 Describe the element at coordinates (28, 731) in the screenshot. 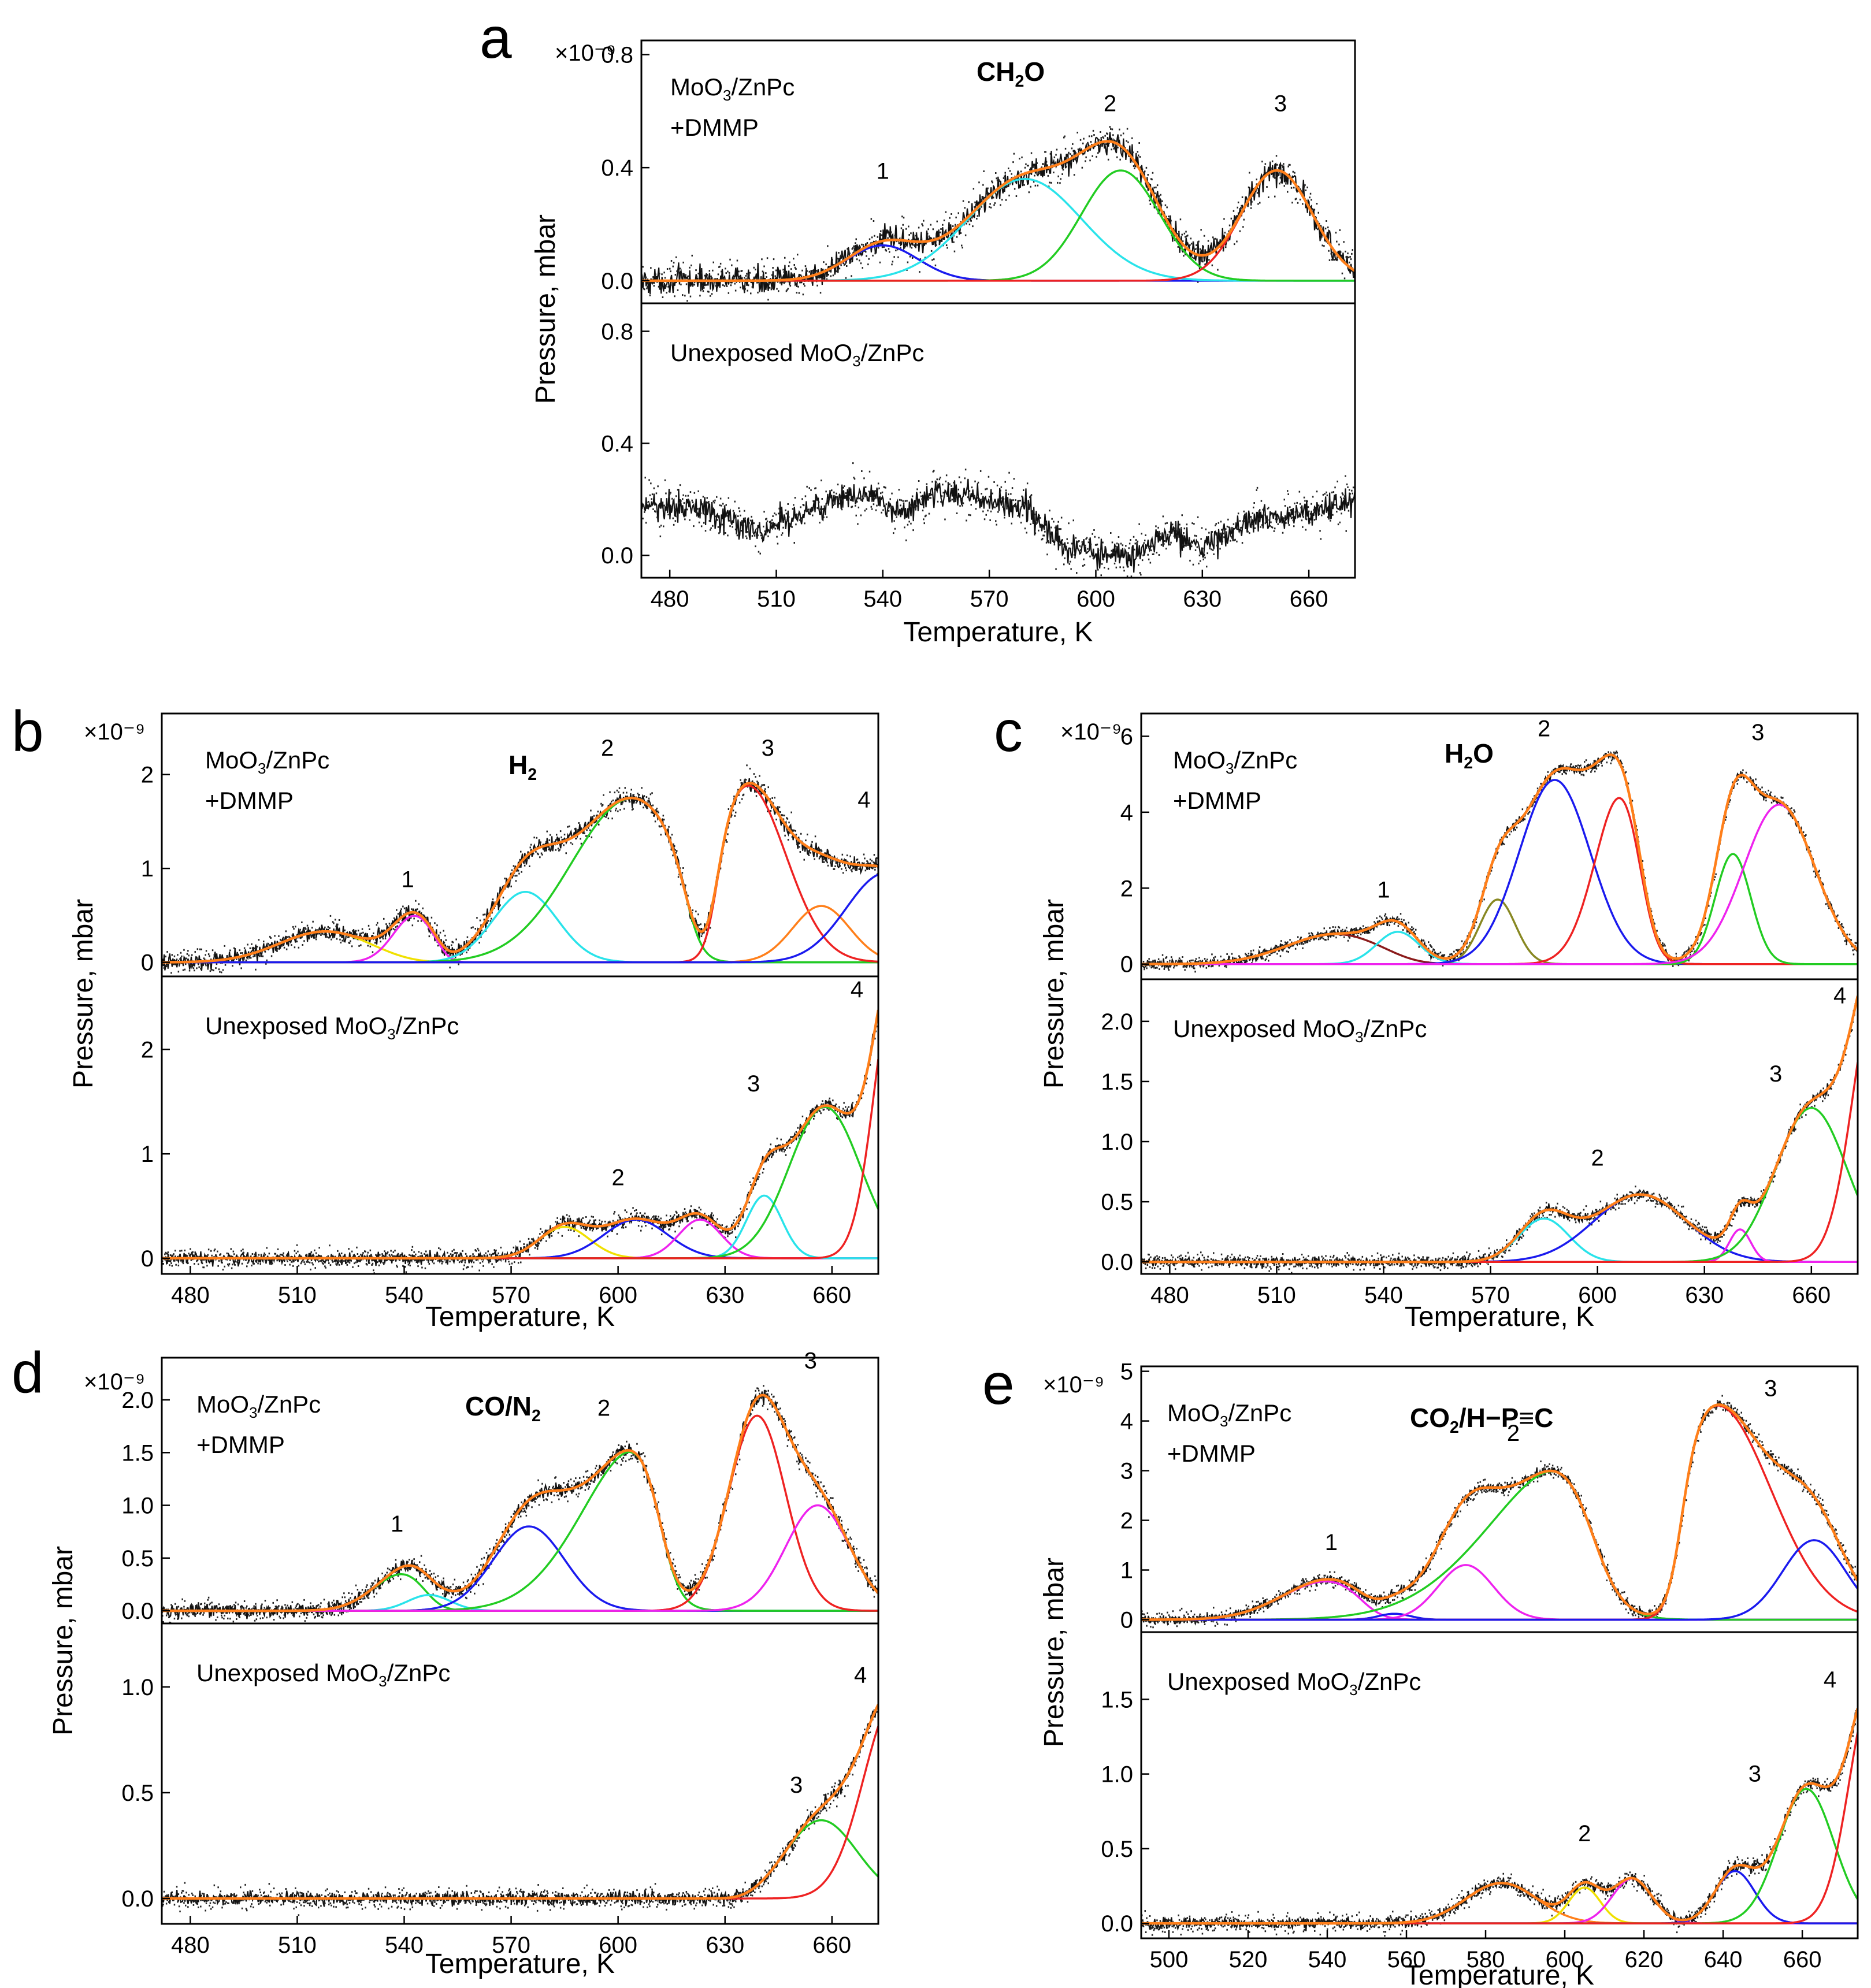

I see `panel-letter: b` at that location.